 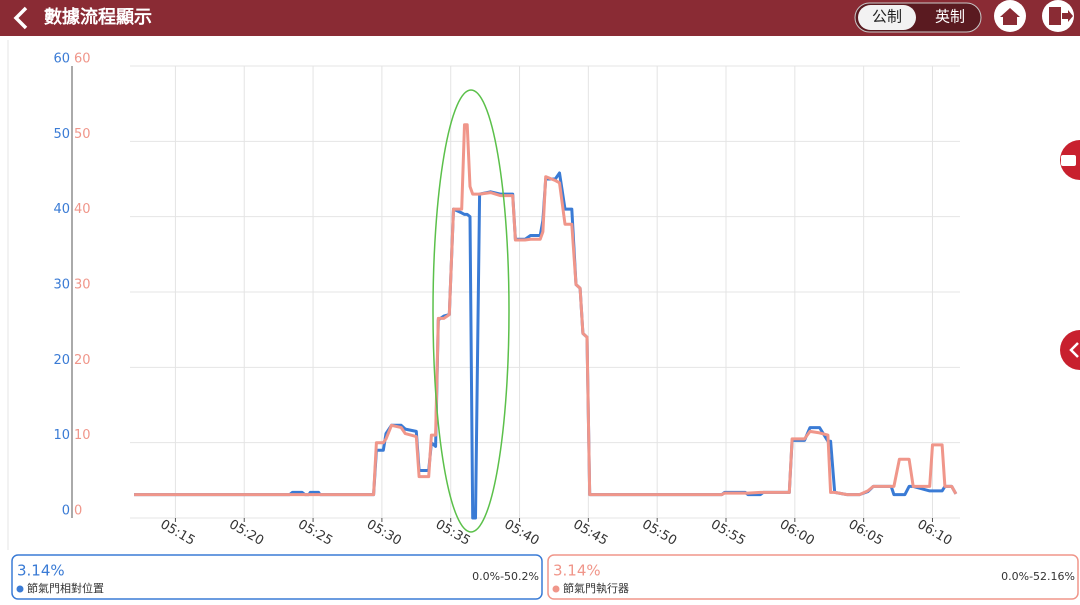 What do you see at coordinates (82, 285) in the screenshot?
I see `y2-tick-label: 30` at bounding box center [82, 285].